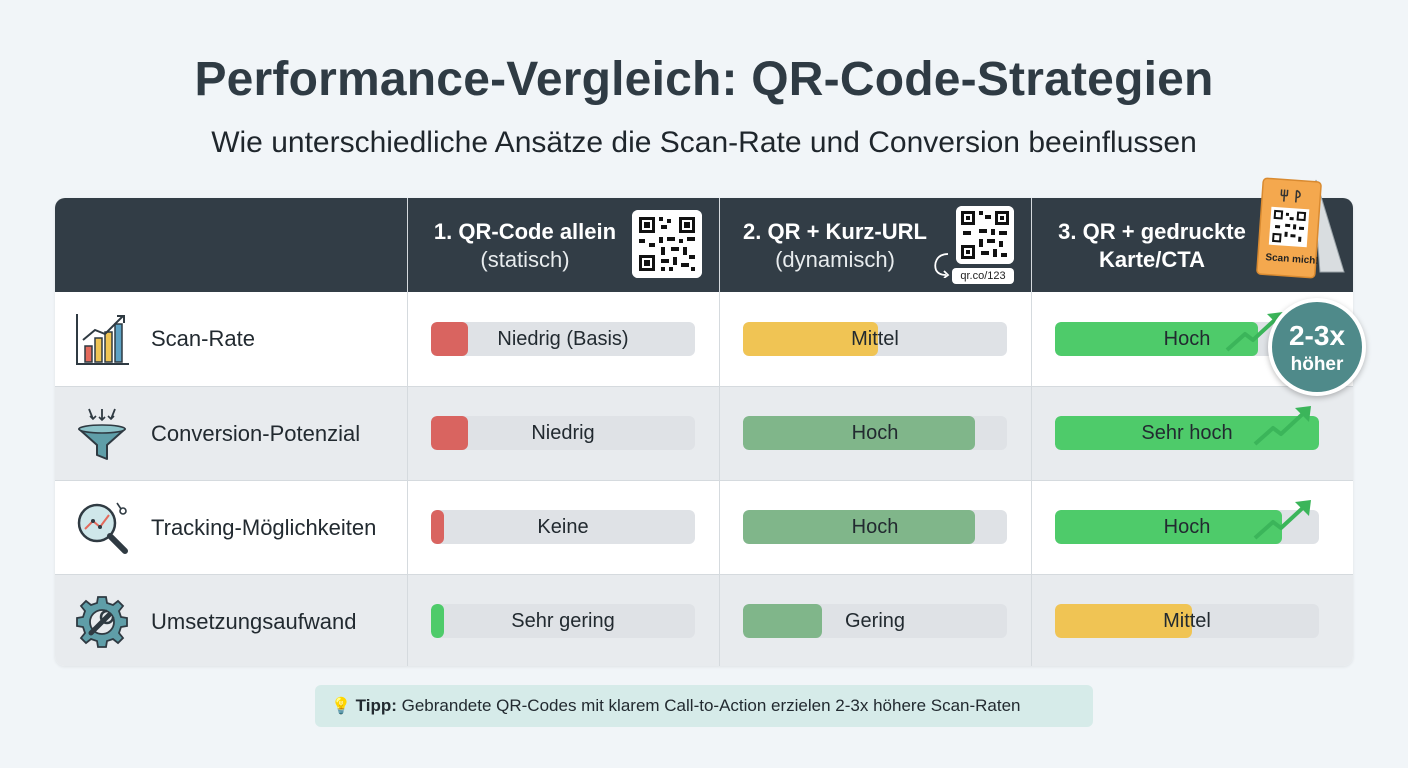  What do you see at coordinates (102, 528) in the screenshot?
I see `magnifier-analytics-icon` at bounding box center [102, 528].